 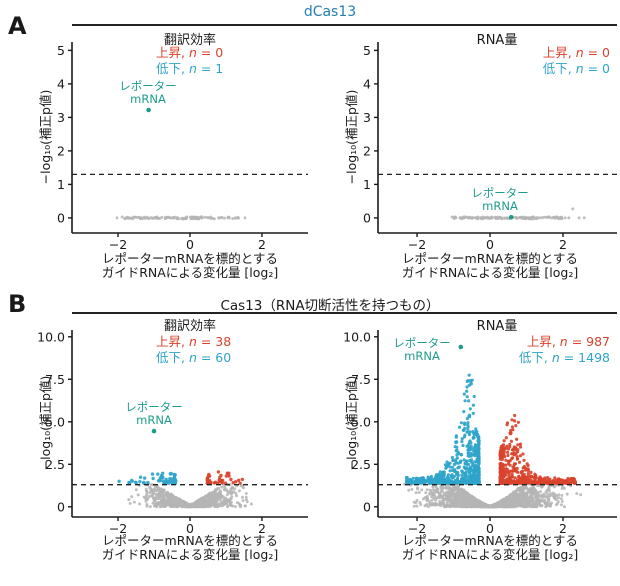 I want to click on y-axis-label-a-right: −log₁₀(補正p値), so click(x=351, y=137).